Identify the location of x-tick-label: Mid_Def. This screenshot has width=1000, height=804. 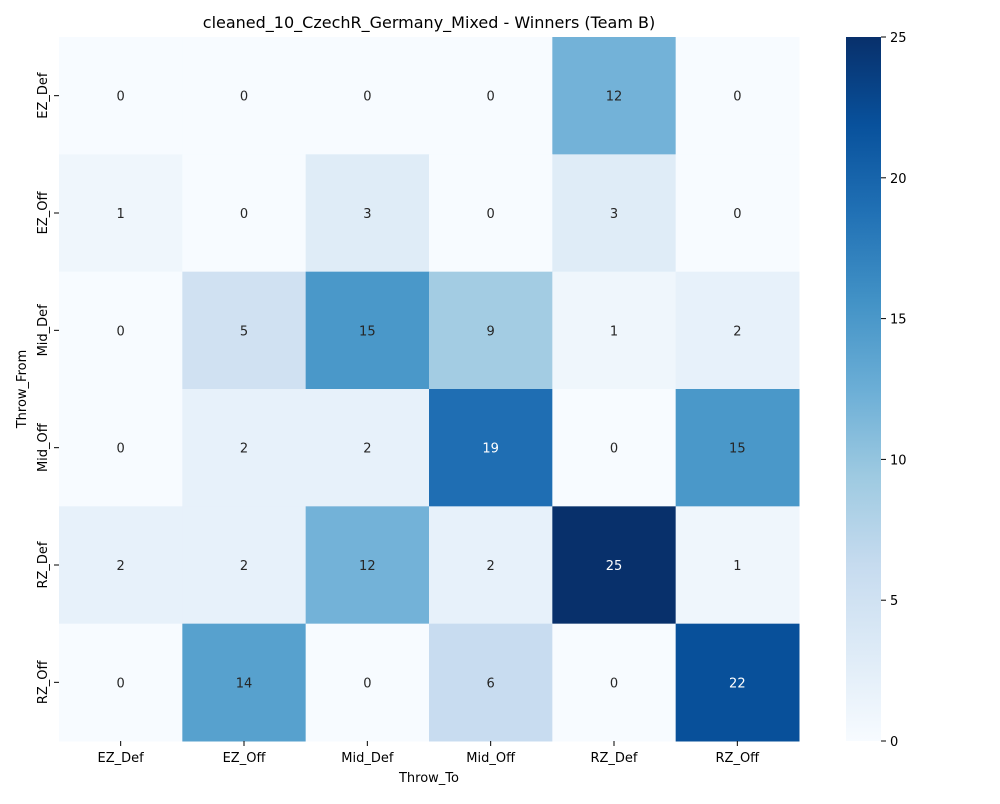
(367, 758).